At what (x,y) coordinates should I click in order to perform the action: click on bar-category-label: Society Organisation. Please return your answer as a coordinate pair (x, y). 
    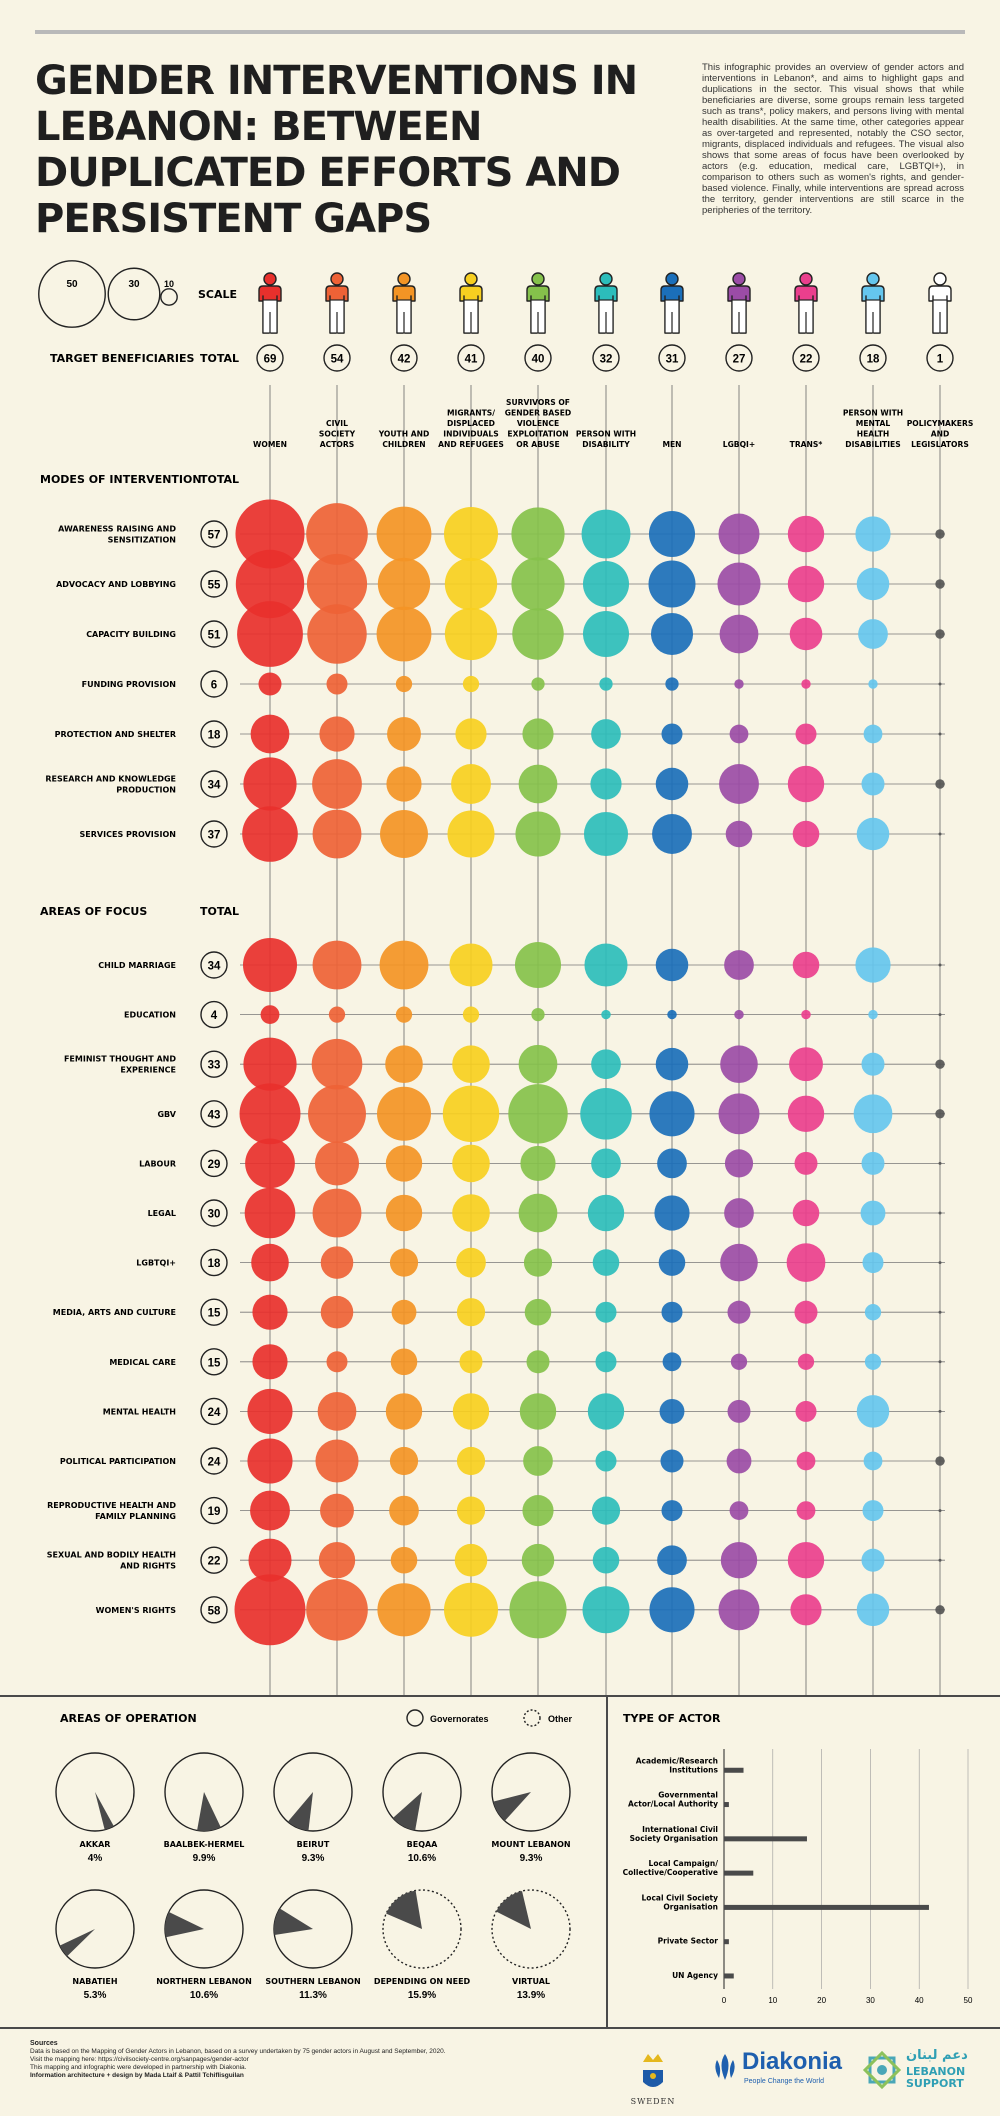
    Looking at the image, I should click on (674, 1838).